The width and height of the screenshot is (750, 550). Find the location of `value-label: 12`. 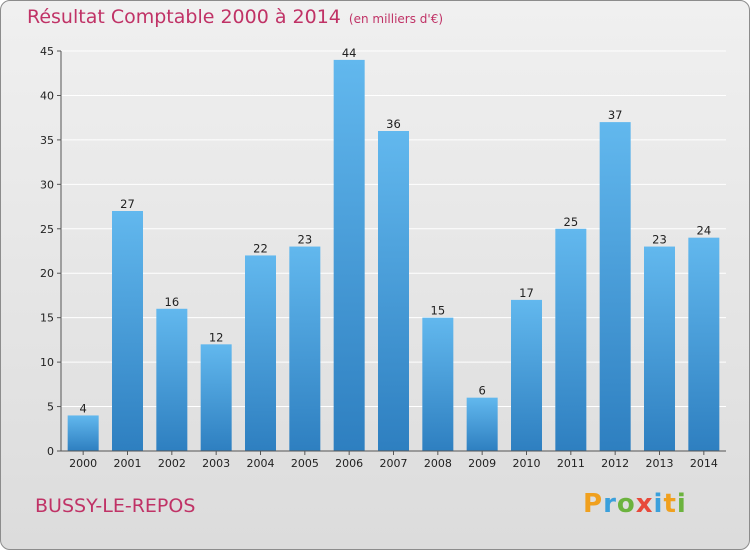

value-label: 12 is located at coordinates (216, 337).